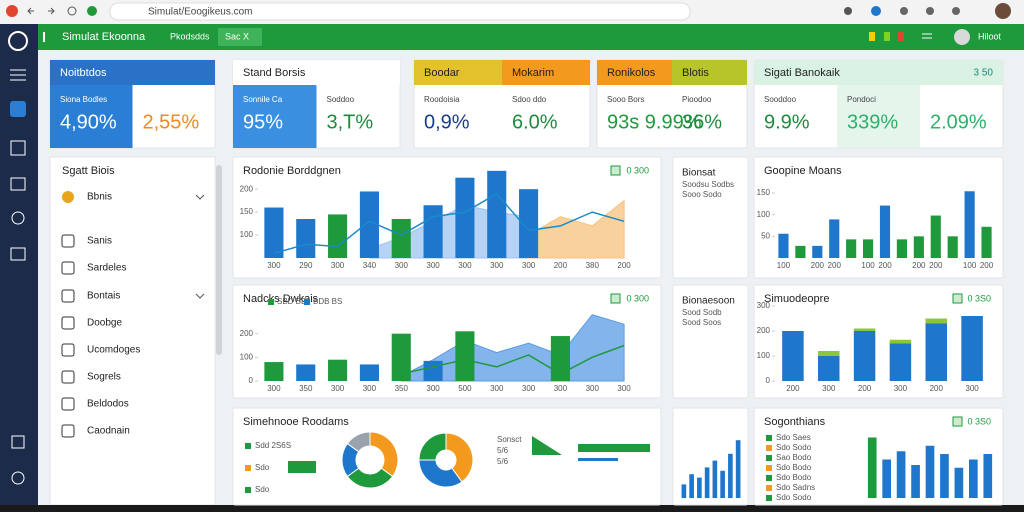 This screenshot has width=1024, height=512. Describe the element at coordinates (400, 11) in the screenshot. I see `address-bar` at that location.